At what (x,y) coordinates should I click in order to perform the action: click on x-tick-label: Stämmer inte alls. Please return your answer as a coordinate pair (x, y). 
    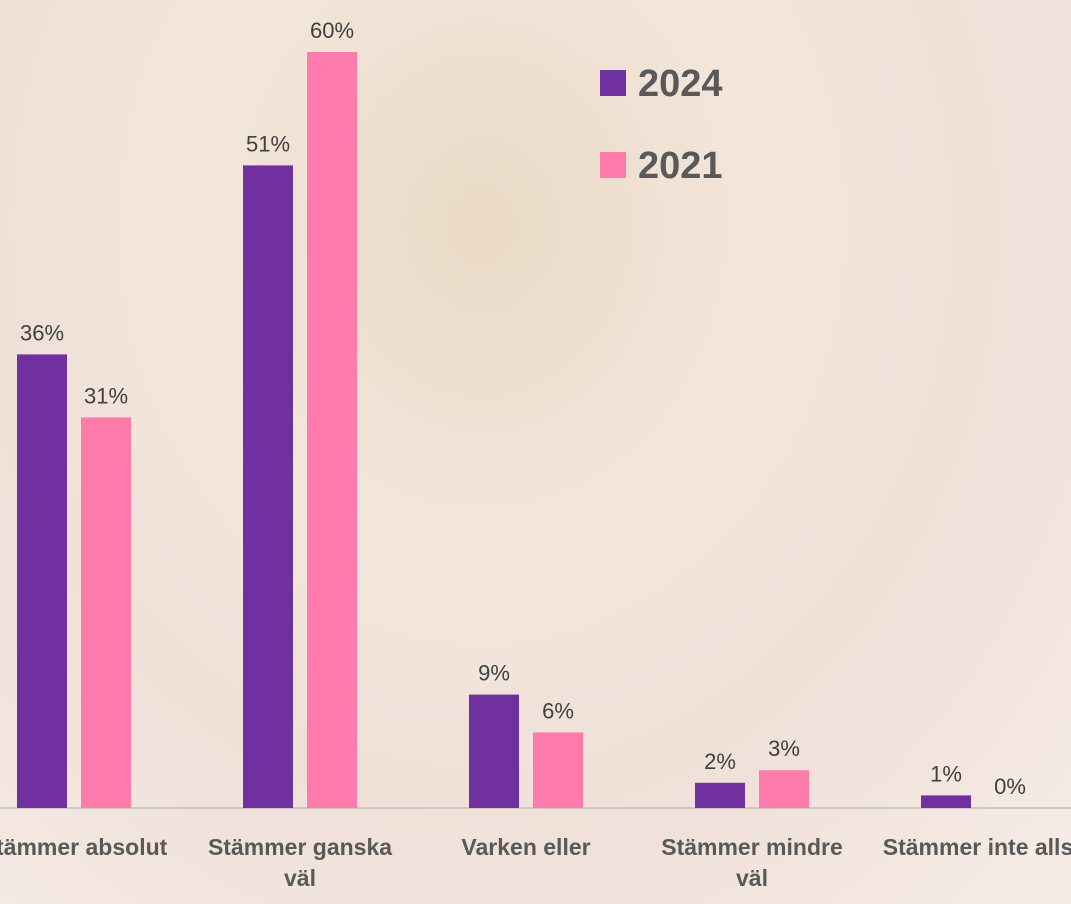
    Looking at the image, I should click on (976, 847).